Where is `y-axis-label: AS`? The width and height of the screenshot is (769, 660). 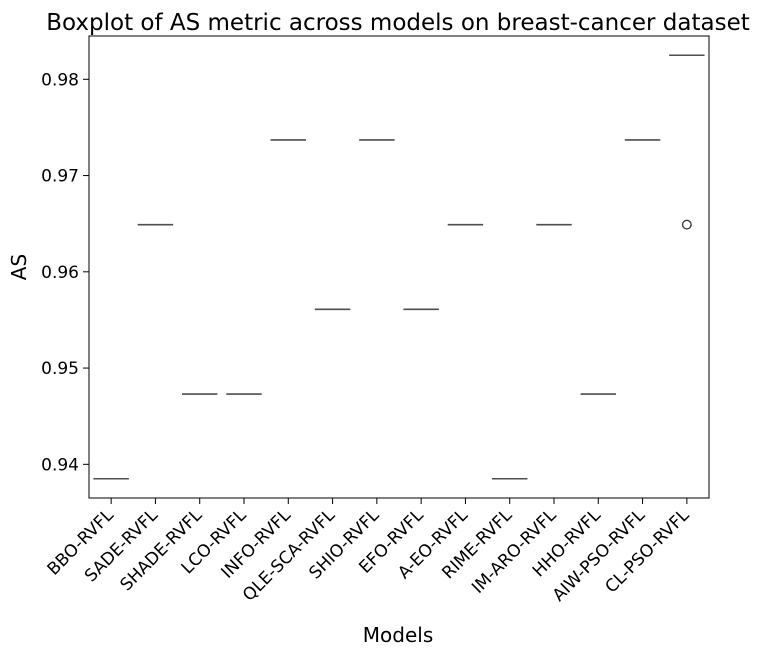
y-axis-label: AS is located at coordinates (19, 267).